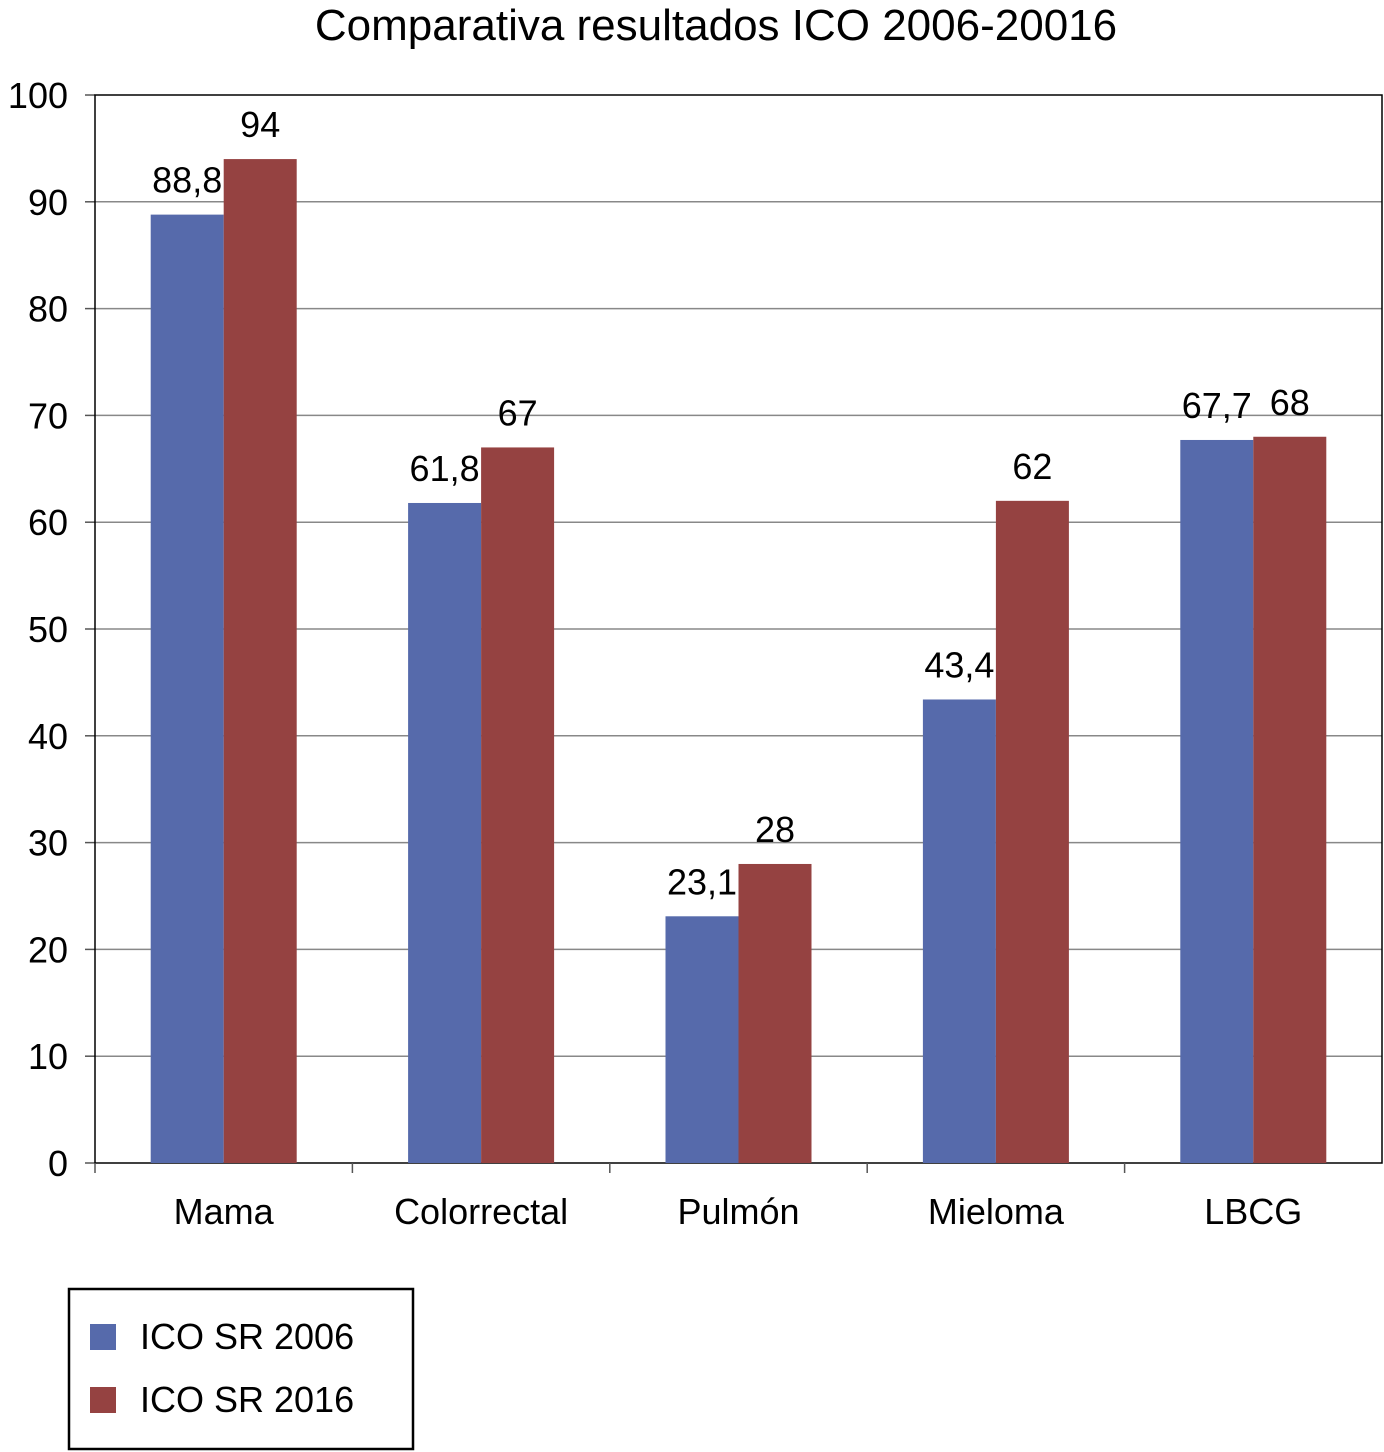  I want to click on y-tick-label: 50, so click(48, 629).